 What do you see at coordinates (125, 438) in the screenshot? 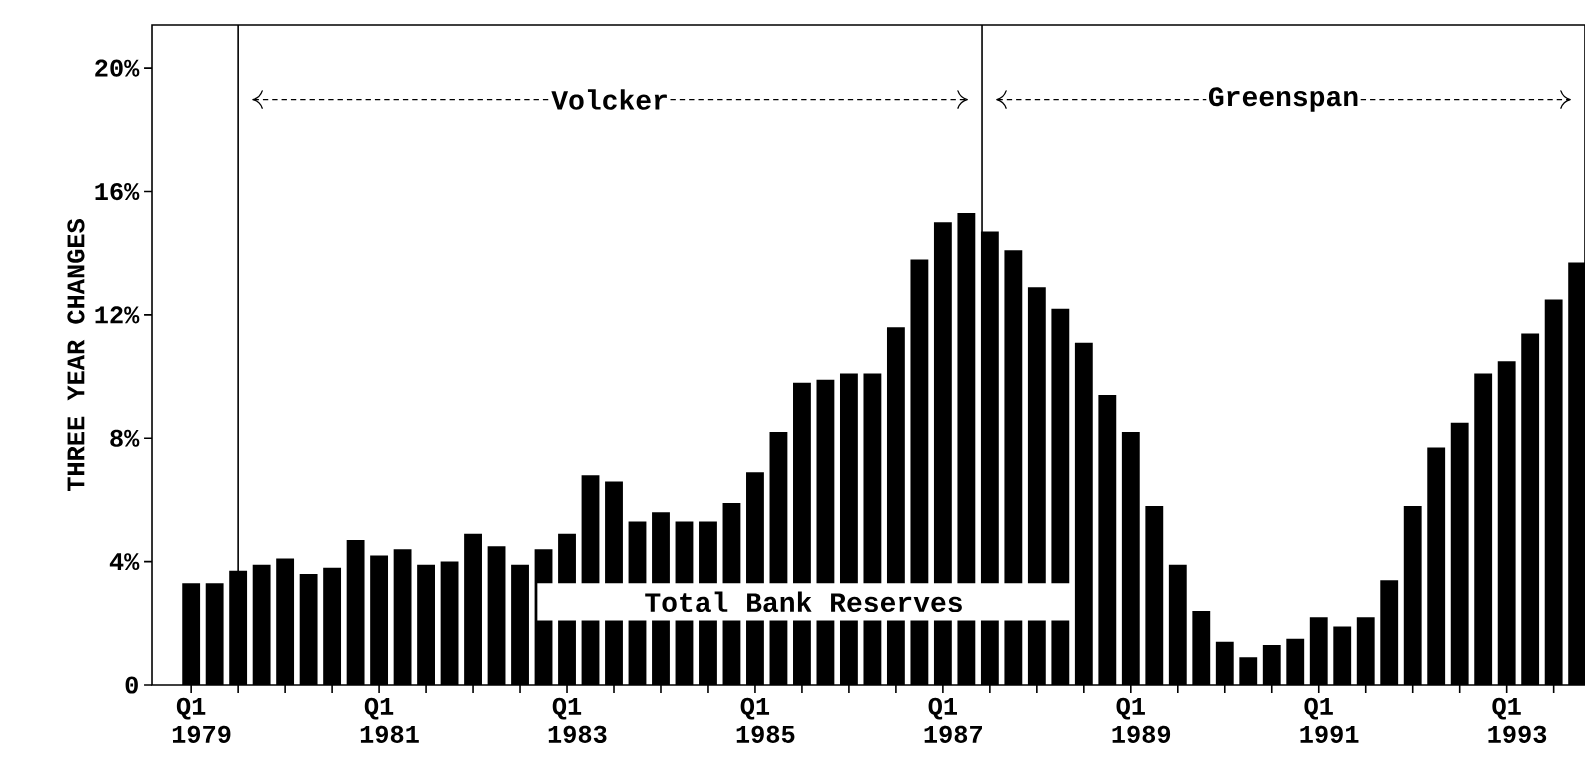
I see `y-tick-label: 8%` at bounding box center [125, 438].